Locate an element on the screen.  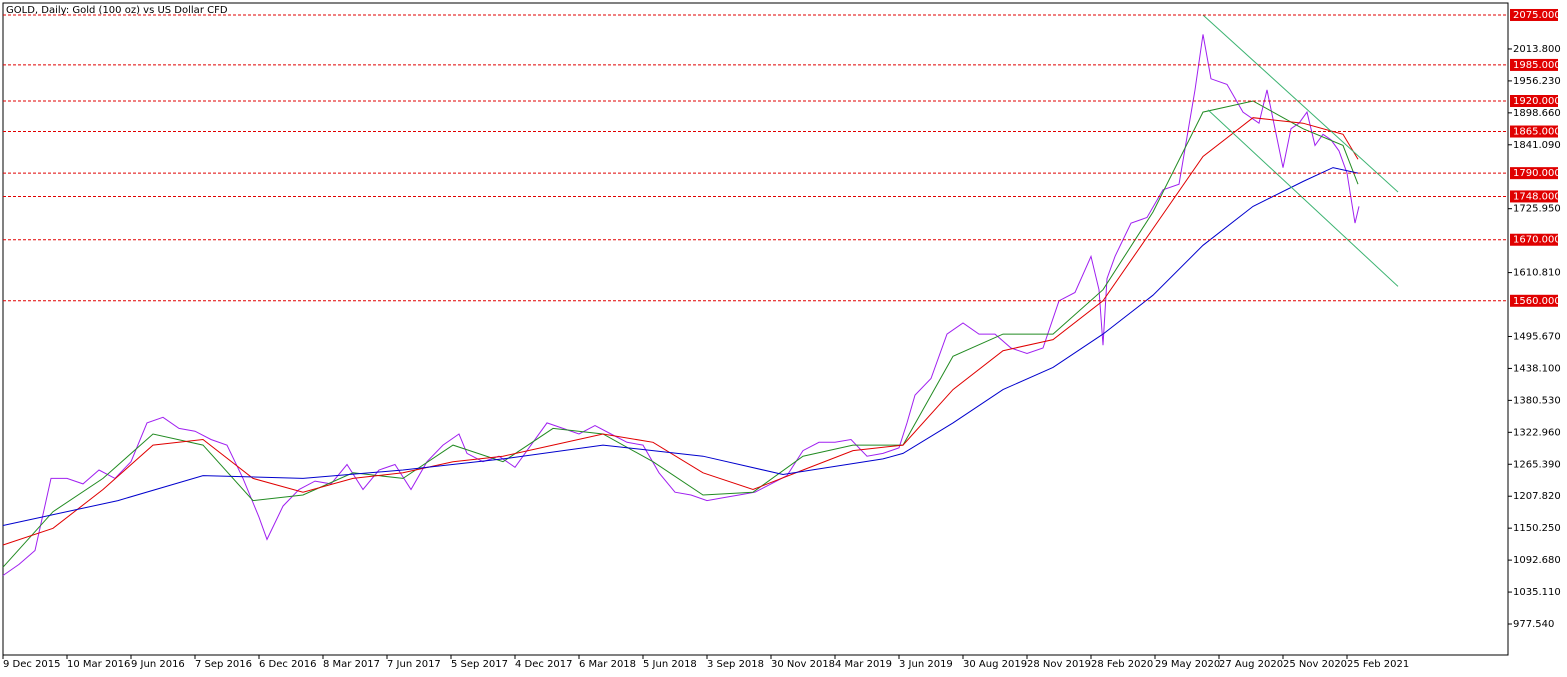
x-tick-label: 29 May 2020 is located at coordinates (1187, 664).